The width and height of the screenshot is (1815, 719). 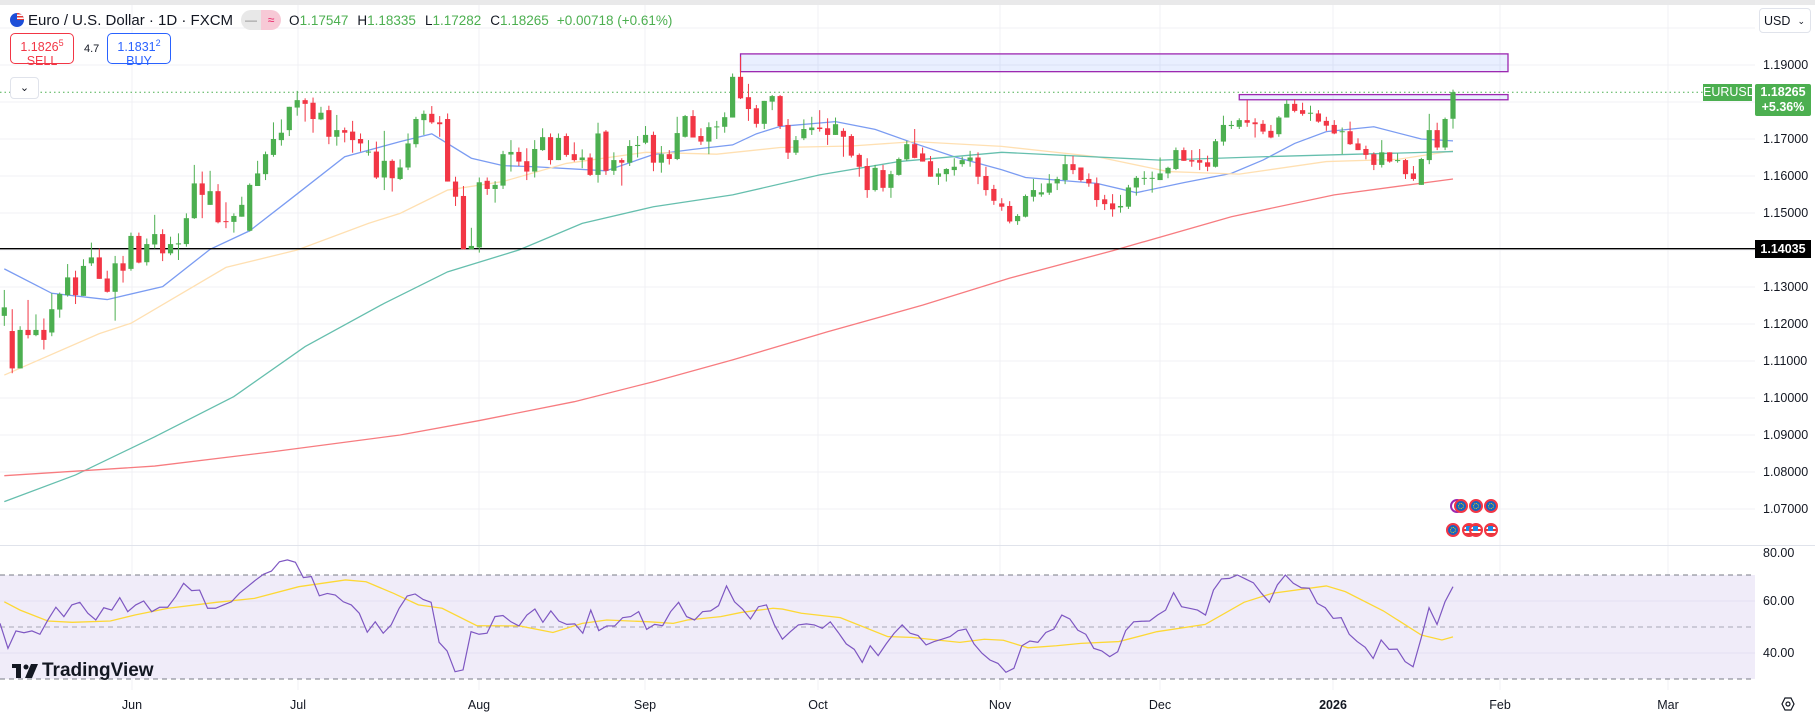 I want to click on buy-button: 1.18312 BUY, so click(x=139, y=50).